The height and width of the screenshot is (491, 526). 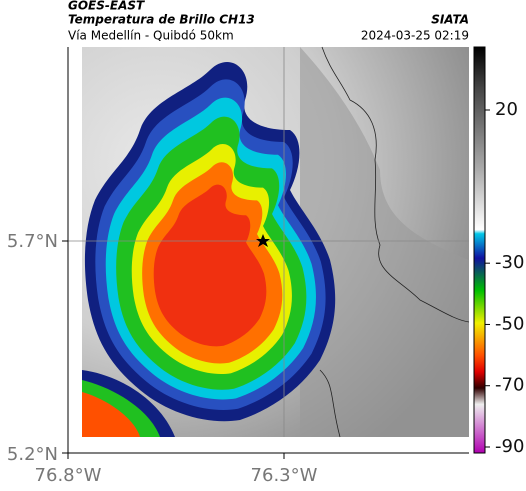 I want to click on colorbar, so click(x=479, y=250).